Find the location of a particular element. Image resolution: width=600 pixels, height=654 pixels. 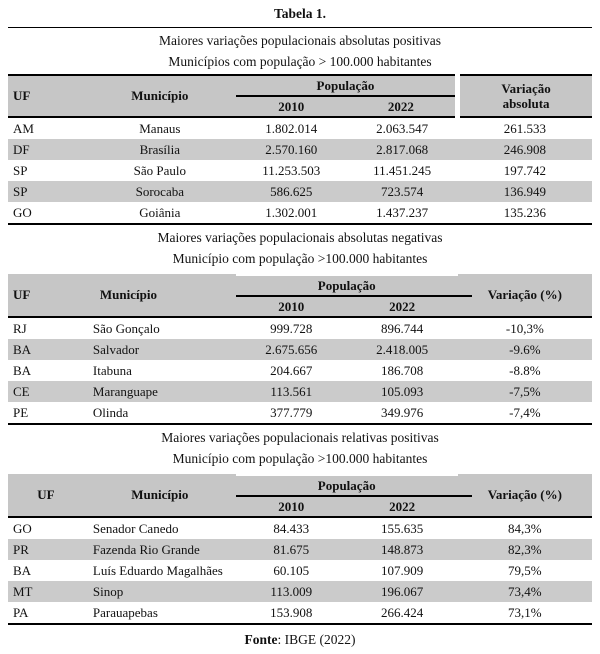

table-row: BA Salvador 2.675.656 2.418.005 -9.6% is located at coordinates (300, 349).